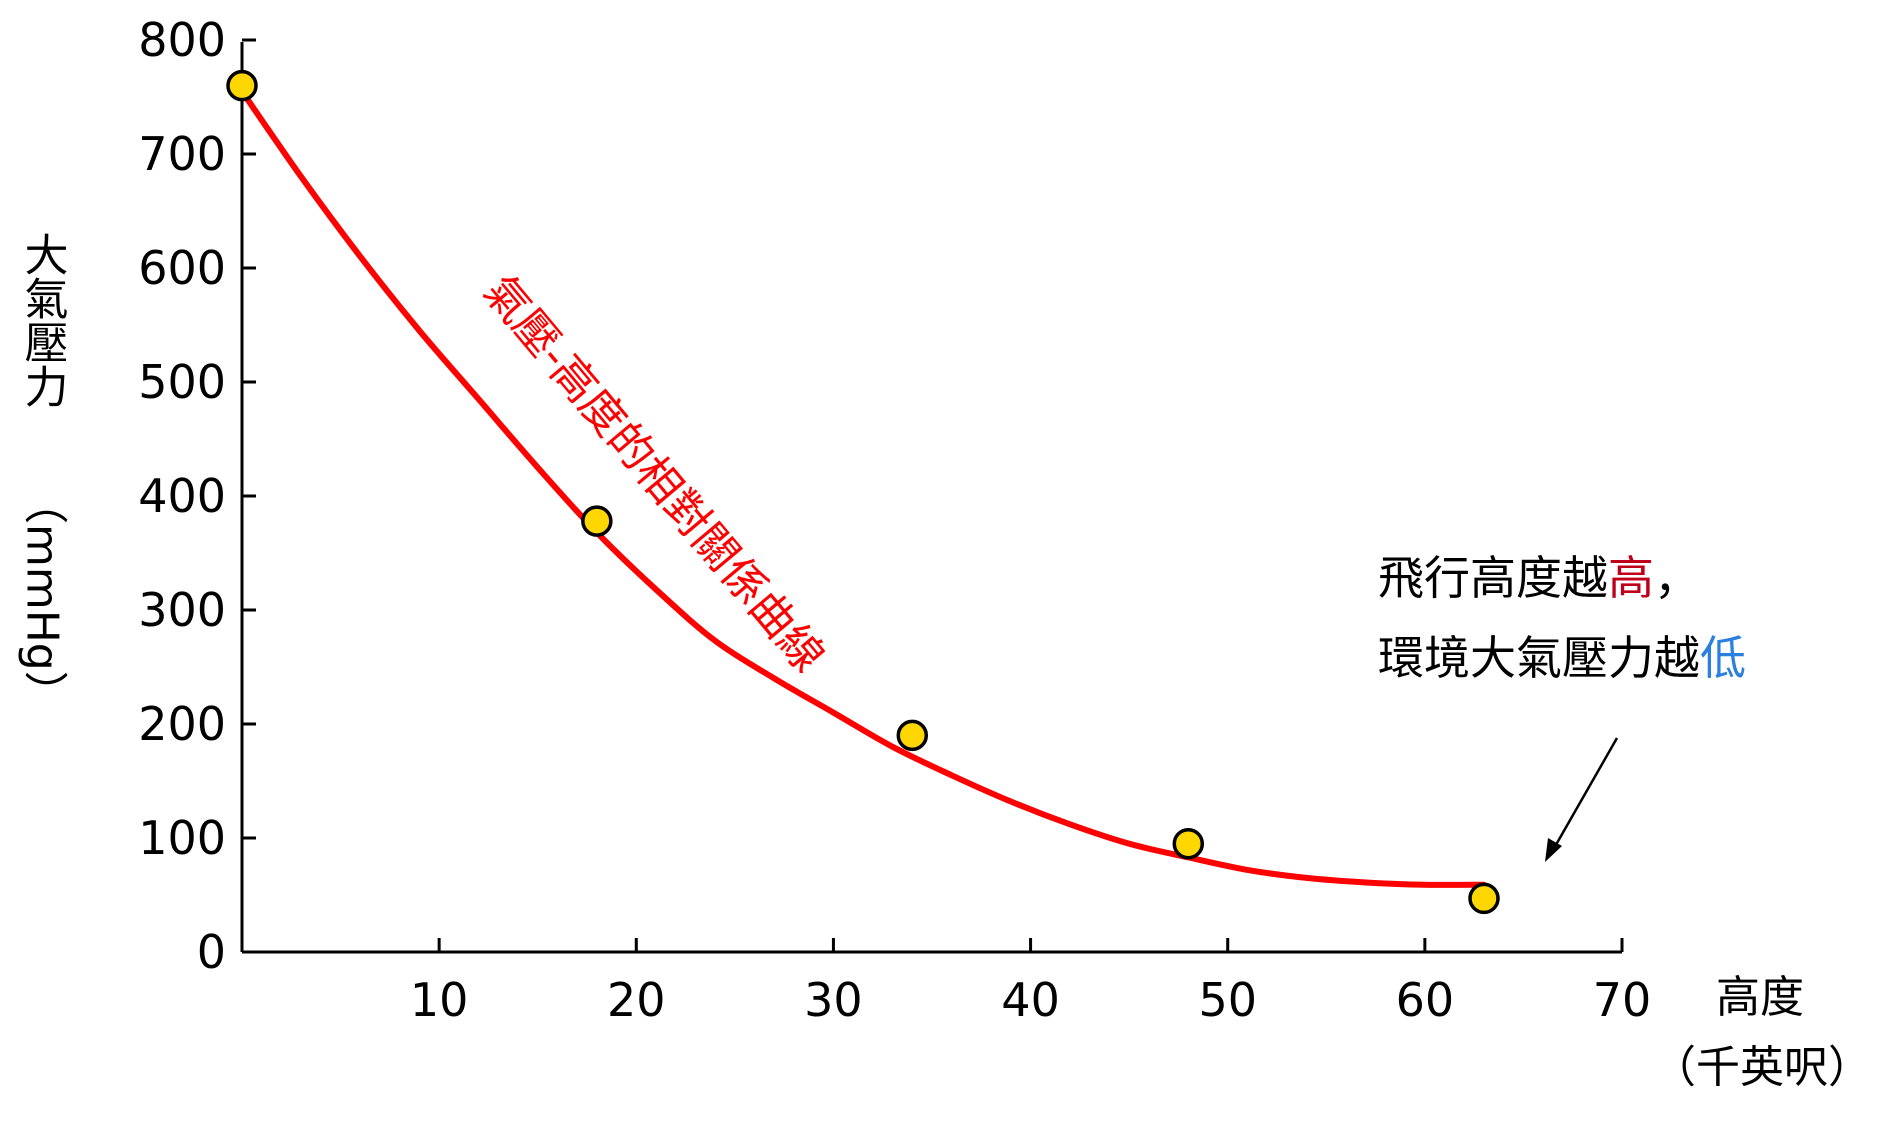  Describe the element at coordinates (182, 382) in the screenshot. I see `y-tick-label: 500` at that location.